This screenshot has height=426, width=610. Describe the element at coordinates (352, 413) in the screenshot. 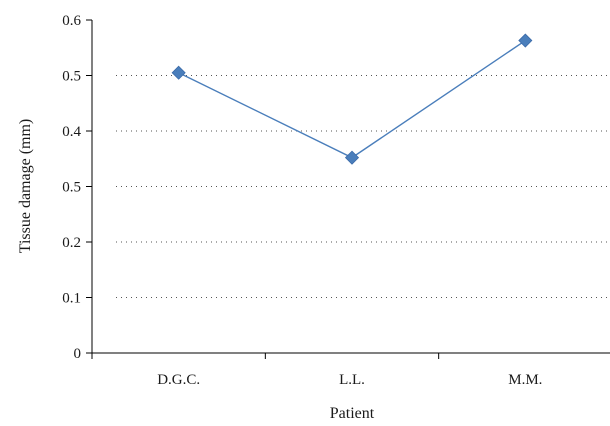

I see `x-axis-title: Patient` at that location.